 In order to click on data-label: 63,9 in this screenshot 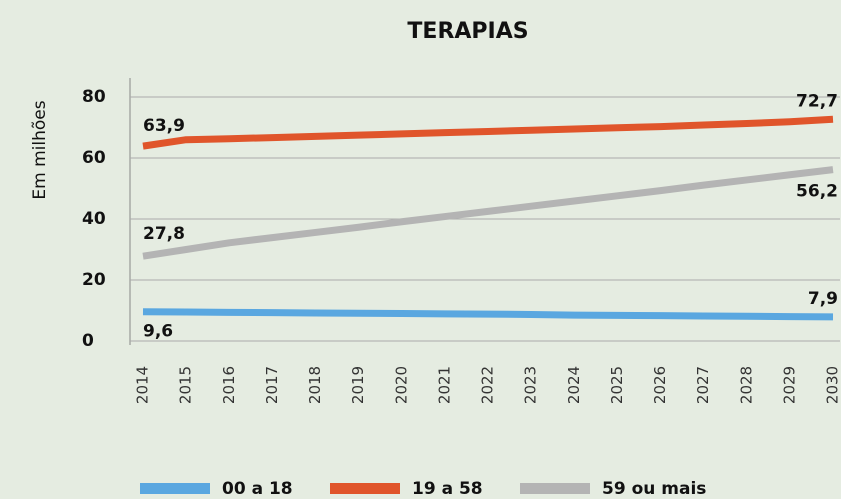, I will do `click(164, 126)`.